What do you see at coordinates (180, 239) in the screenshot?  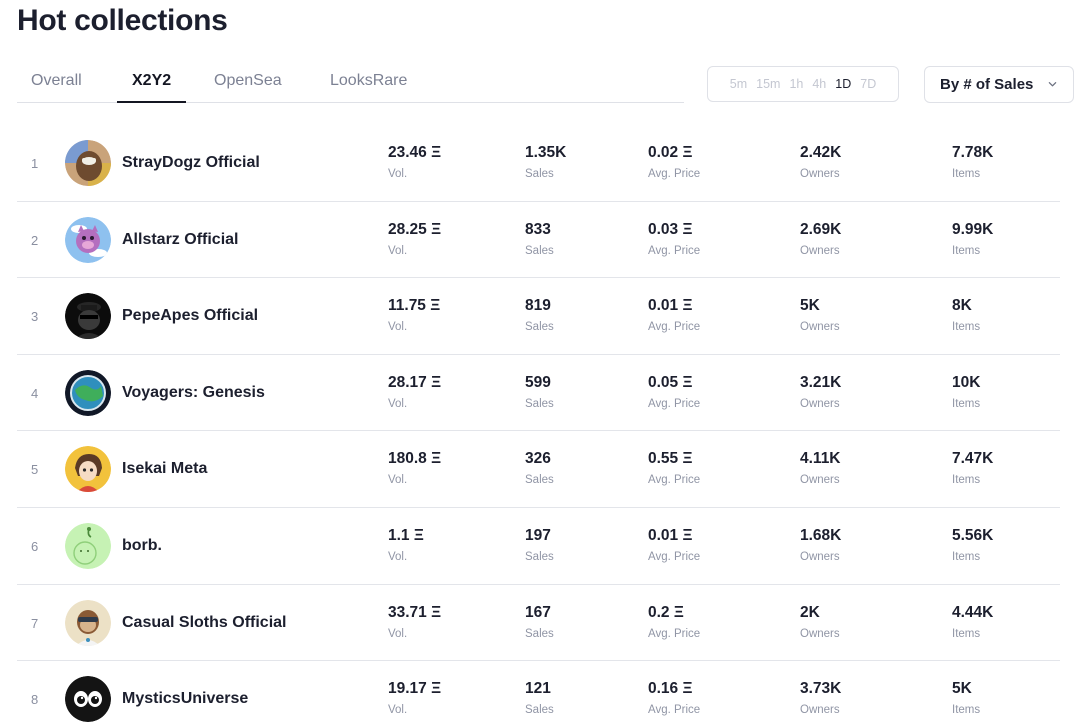 I see `collection-name: Allstarz Official` at bounding box center [180, 239].